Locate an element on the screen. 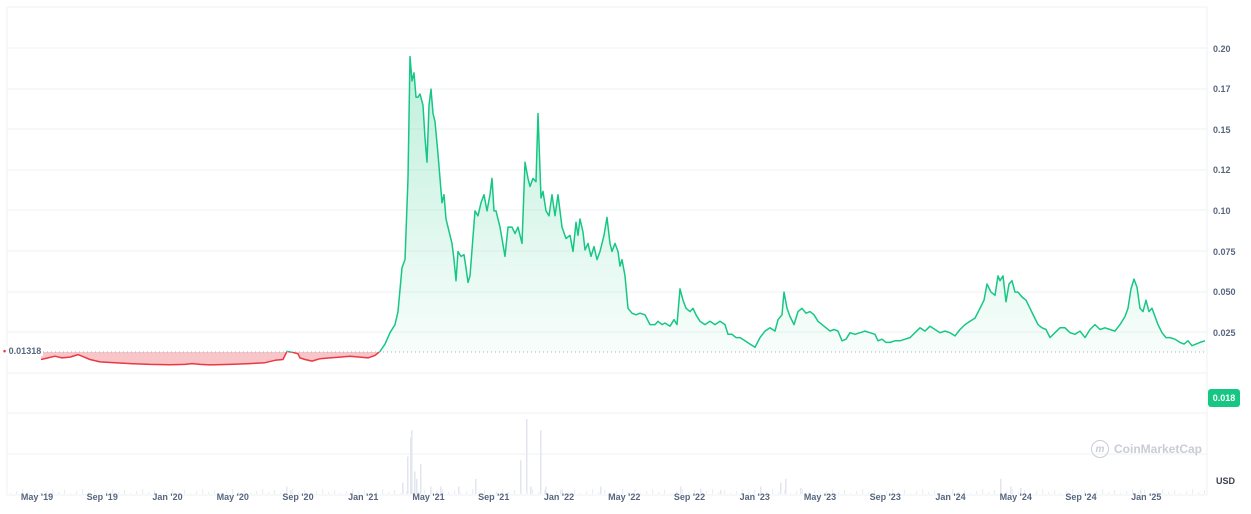 This screenshot has height=514, width=1251. x-axis-label: May '21 is located at coordinates (428, 497).